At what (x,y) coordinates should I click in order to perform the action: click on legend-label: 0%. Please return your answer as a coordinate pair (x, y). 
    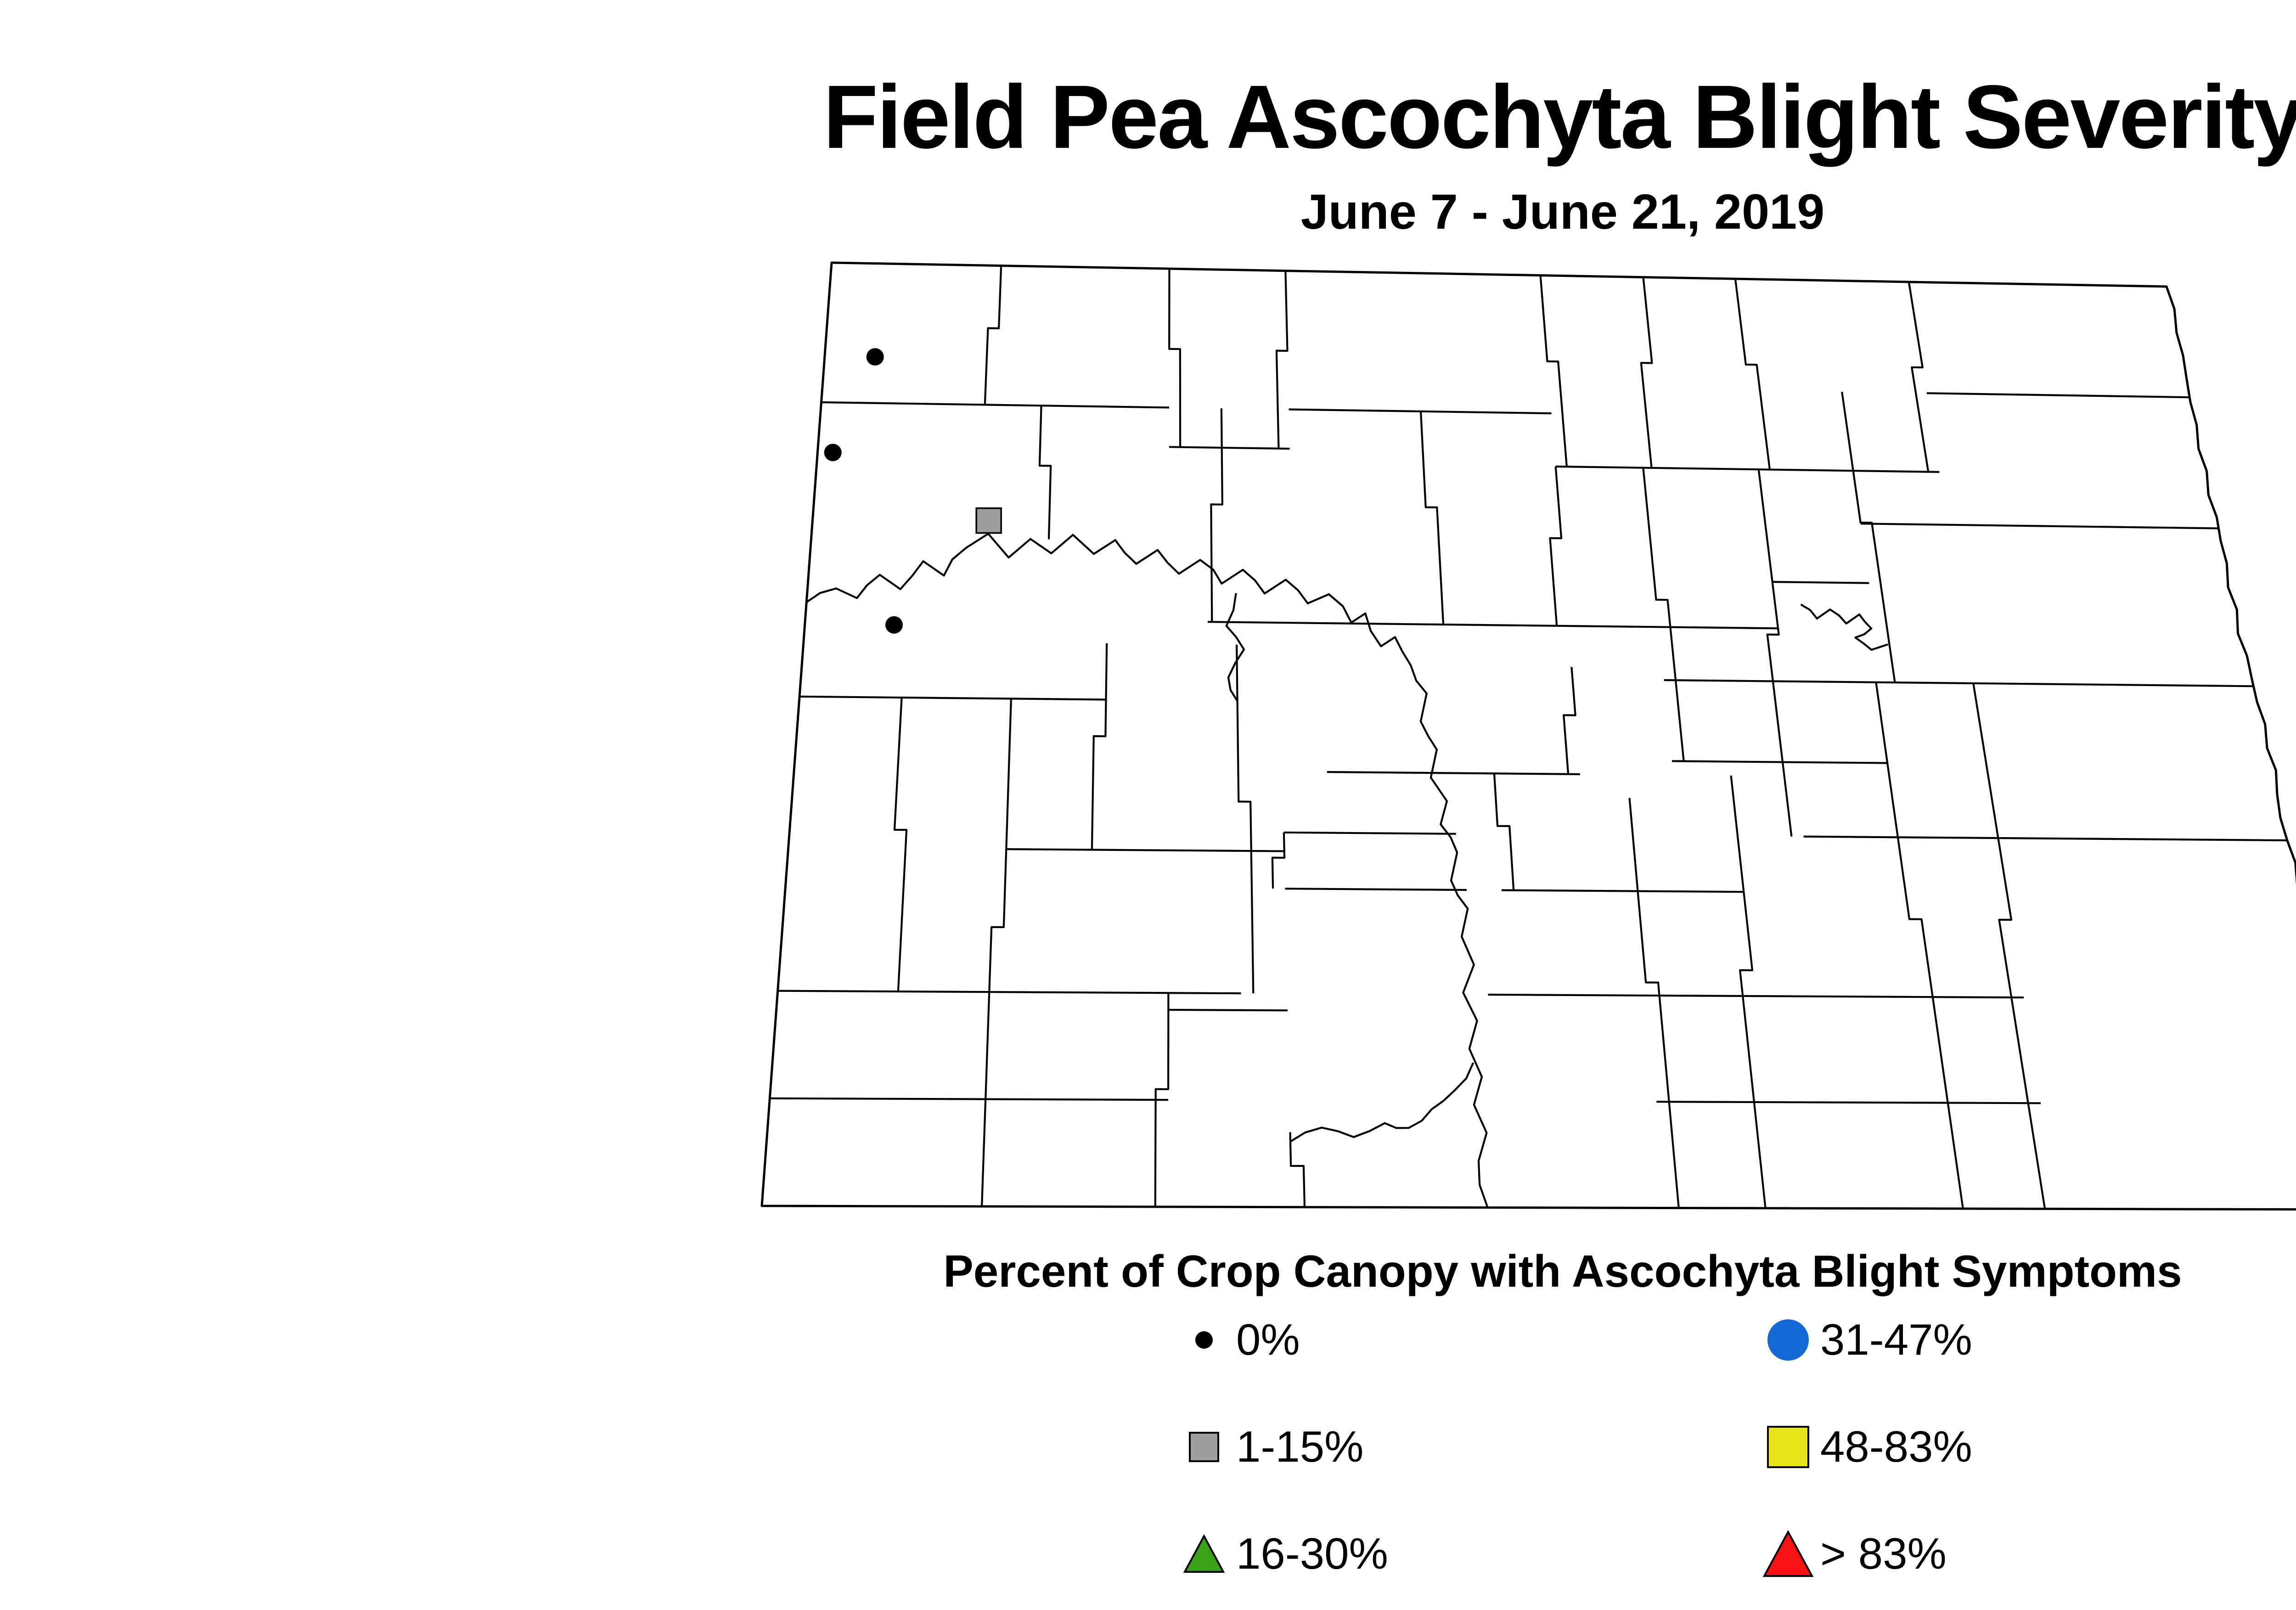
    Looking at the image, I should click on (1268, 1340).